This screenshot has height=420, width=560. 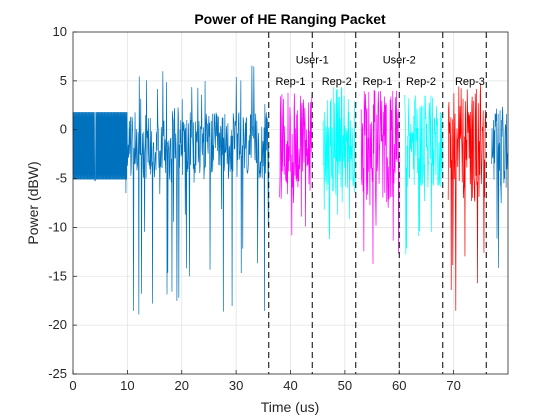 I want to click on chart-title: Power of HE Ranging Packet, so click(x=290, y=19).